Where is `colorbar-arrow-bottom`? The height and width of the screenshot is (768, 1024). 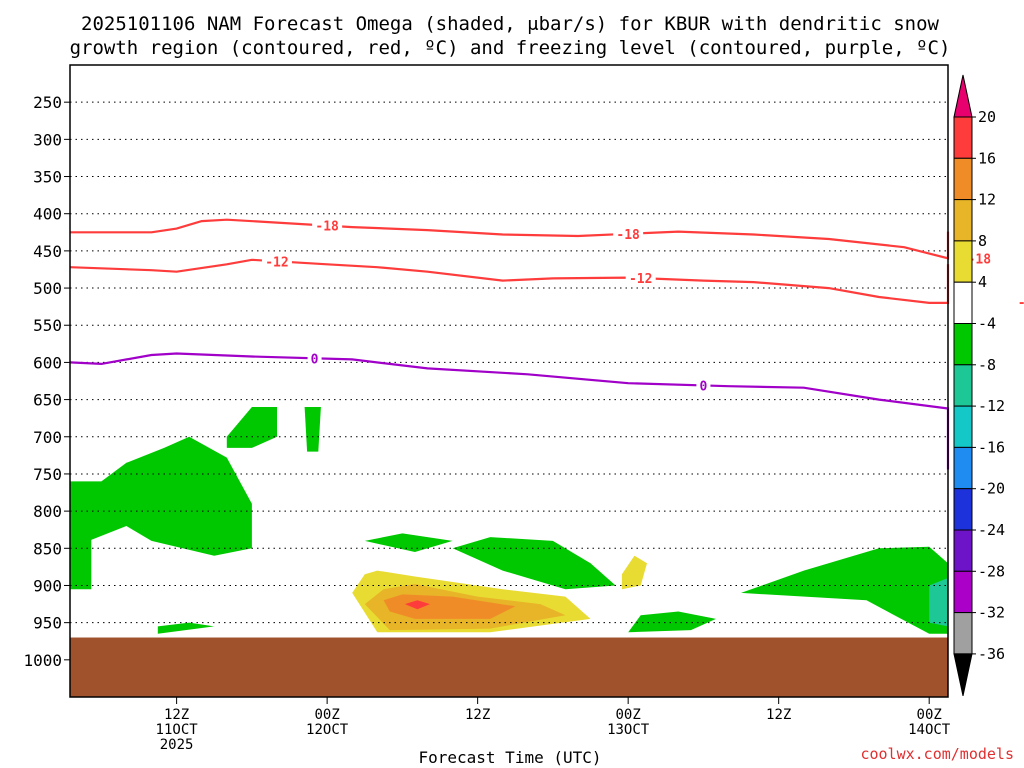 colorbar-arrow-bottom is located at coordinates (963, 675).